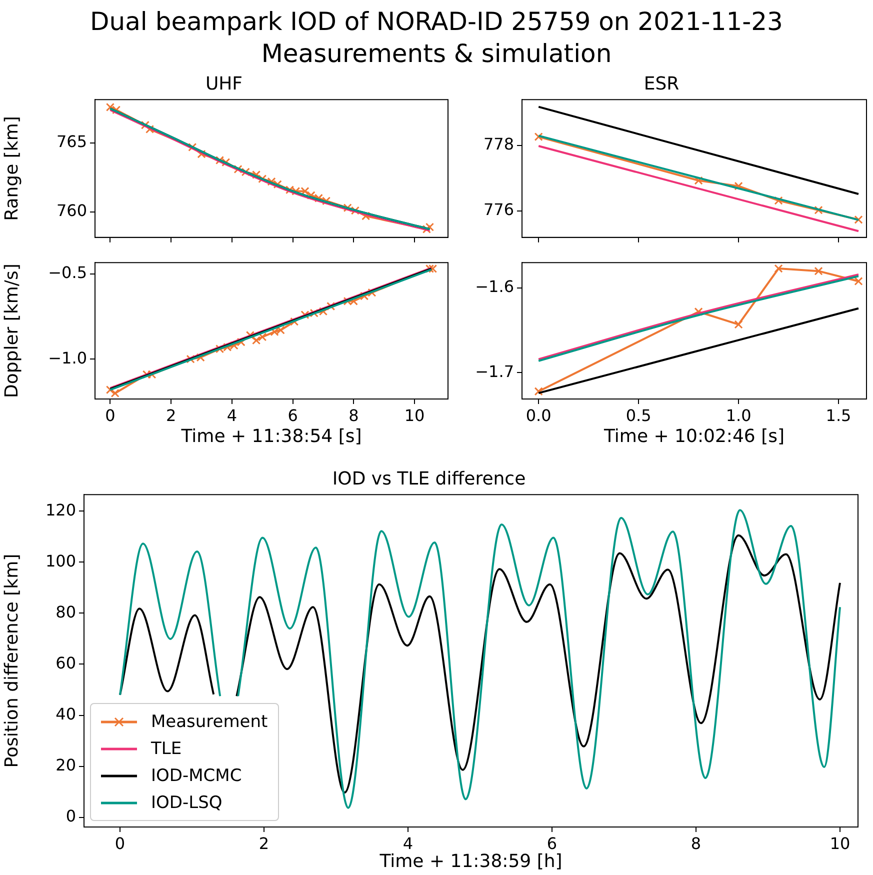 The width and height of the screenshot is (873, 875). I want to click on y-tick-label: 60, so click(66, 662).